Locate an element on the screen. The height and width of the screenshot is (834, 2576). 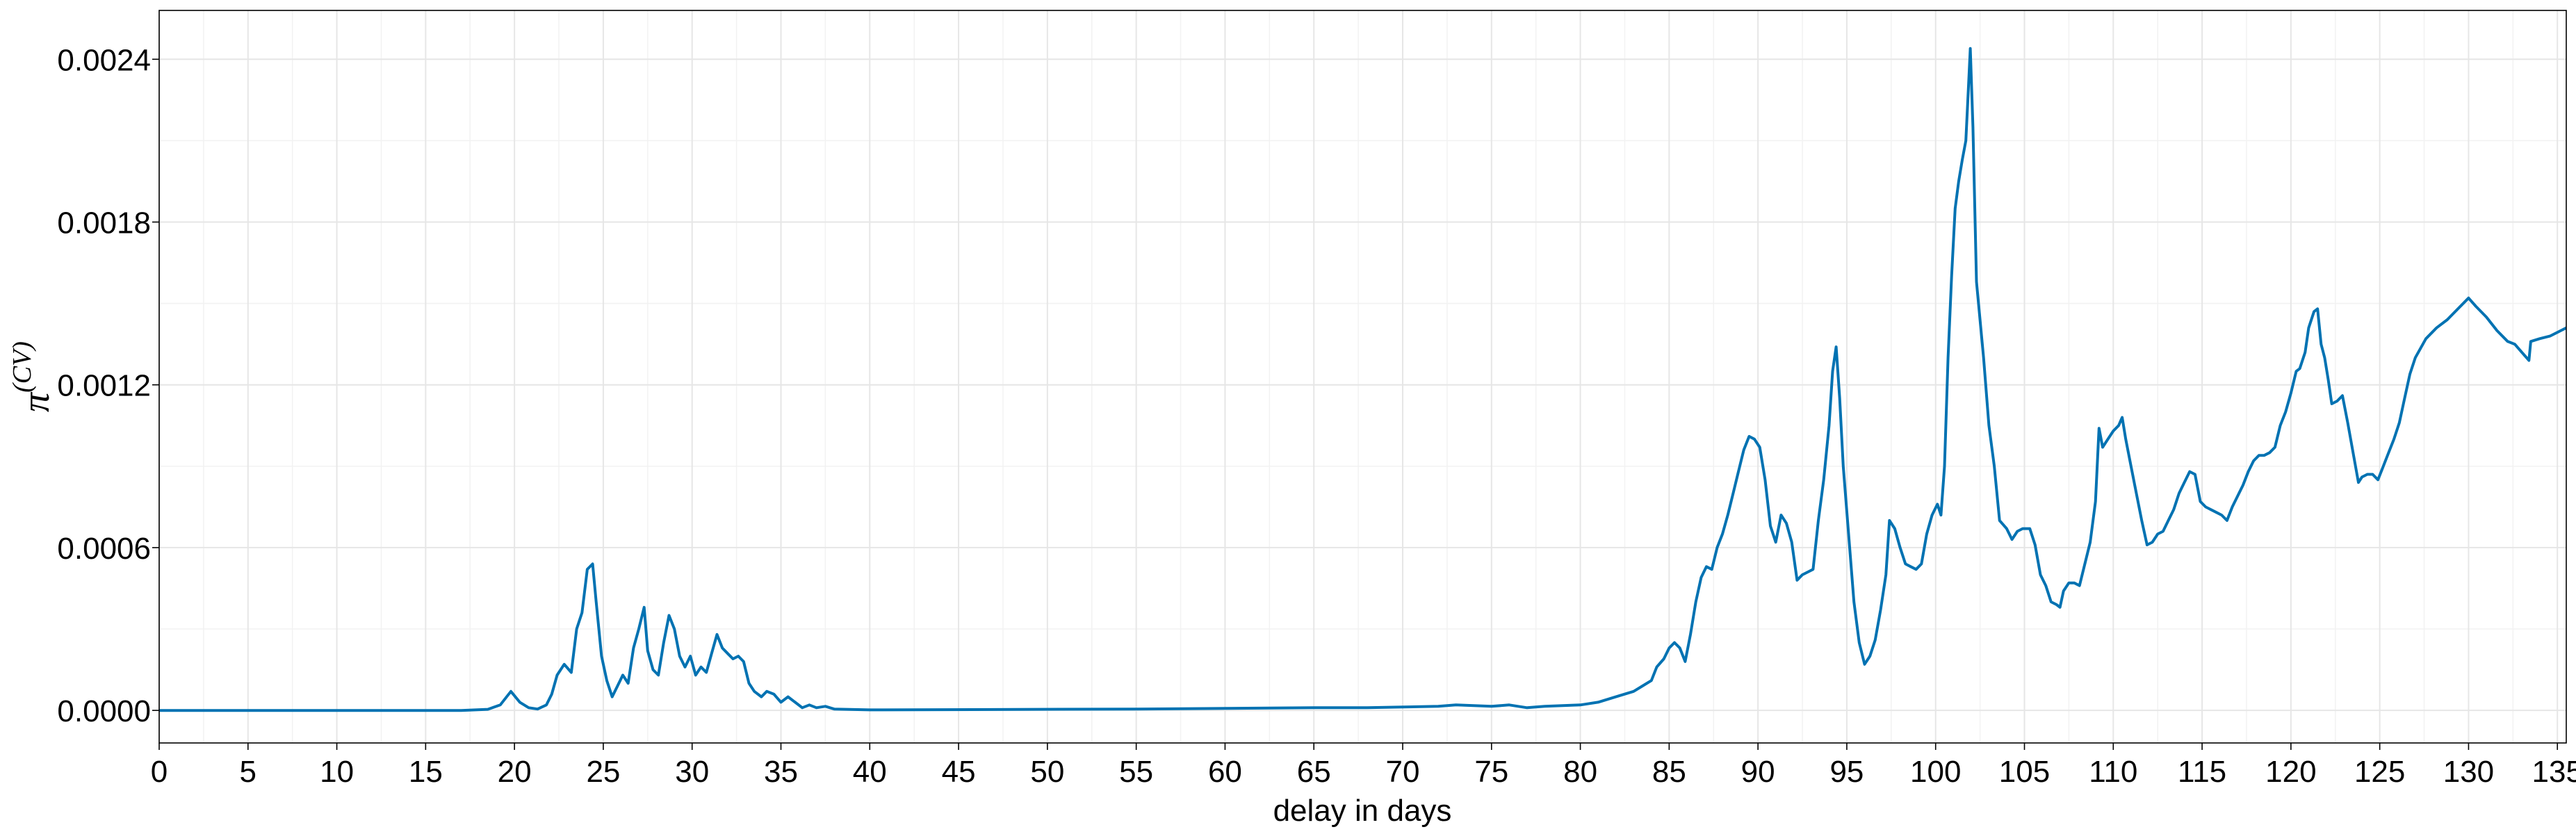
x-tick-label: 60 is located at coordinates (1225, 772).